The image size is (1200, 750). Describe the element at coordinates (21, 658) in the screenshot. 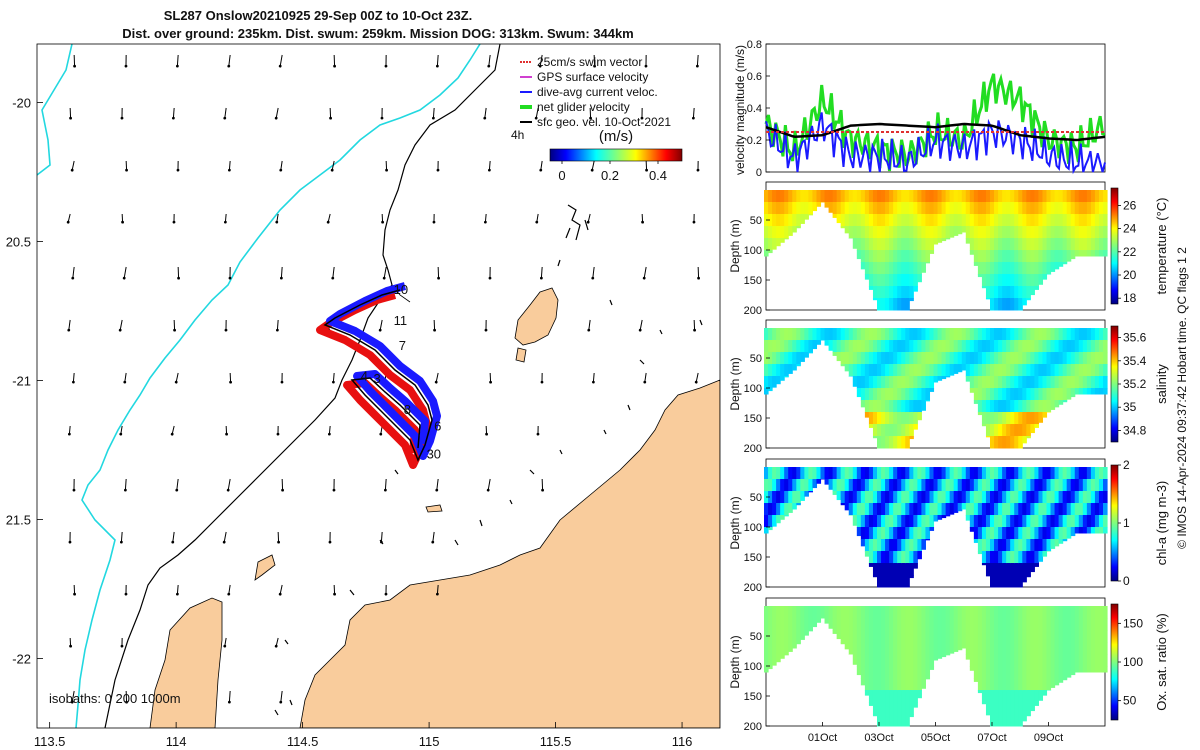

I see `lat-tick-label: -22` at that location.